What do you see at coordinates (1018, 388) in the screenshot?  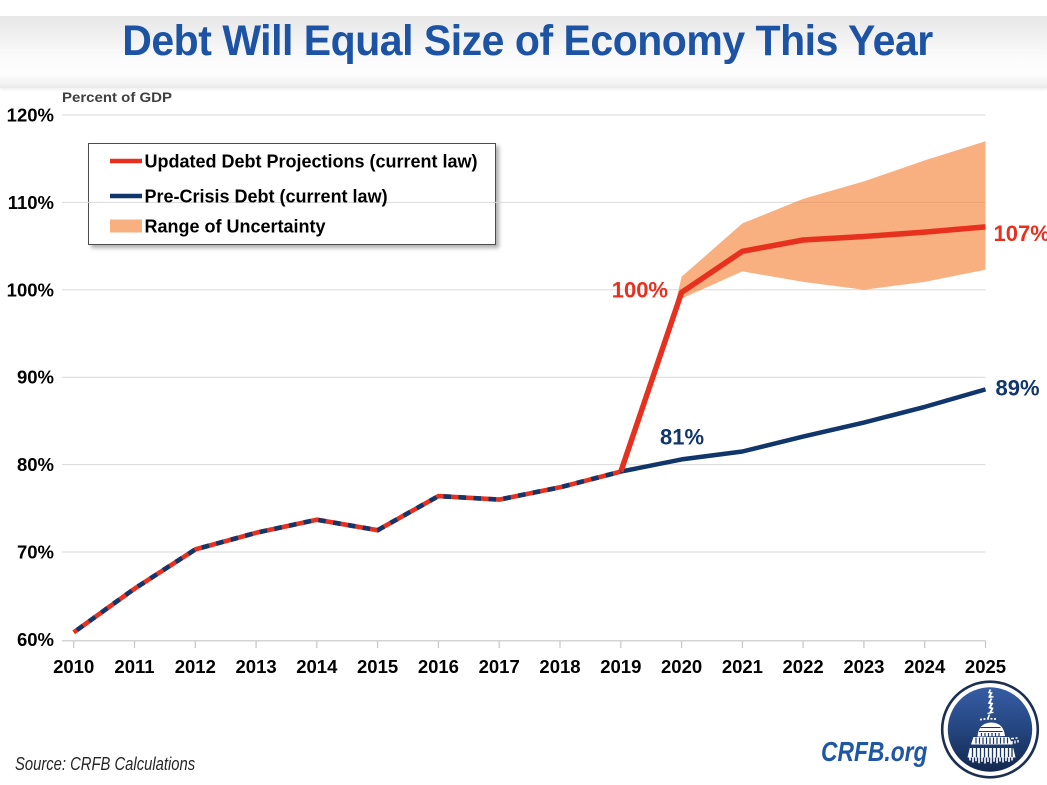 I see `svg-text: 89%` at bounding box center [1018, 388].